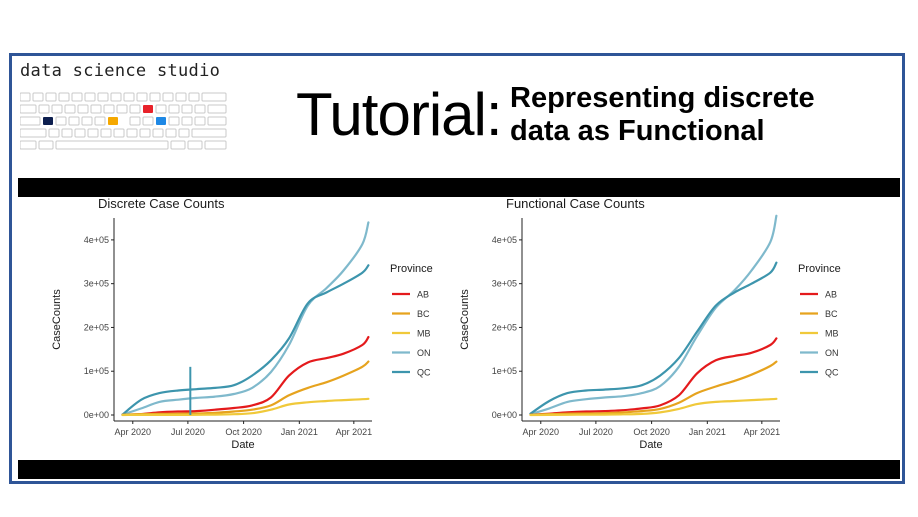 Image resolution: width=918 pixels, height=517 pixels. Describe the element at coordinates (399, 114) in the screenshot. I see `tutorial-label: Tutorial:` at that location.